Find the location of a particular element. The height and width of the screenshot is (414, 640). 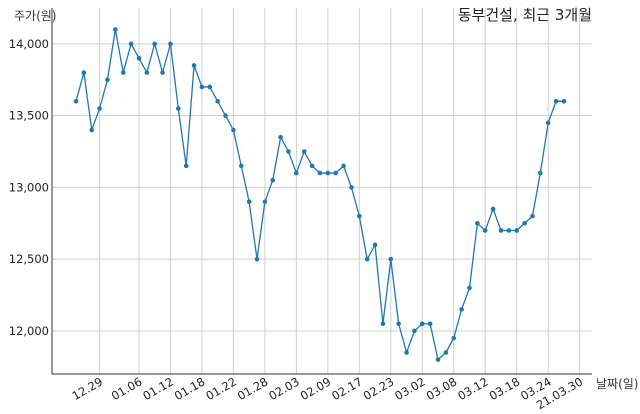

x-tick-label: 12.29 is located at coordinates (88, 388).